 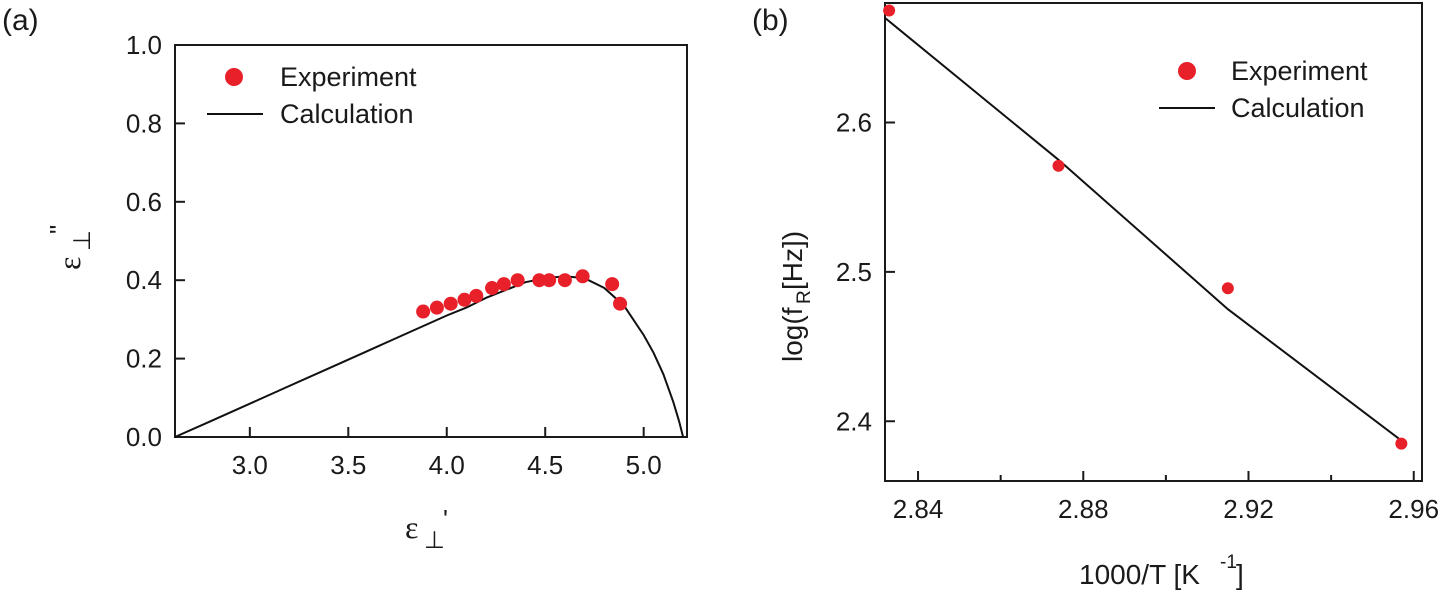 I want to click on x-tick-label: 5.0, so click(x=644, y=465).